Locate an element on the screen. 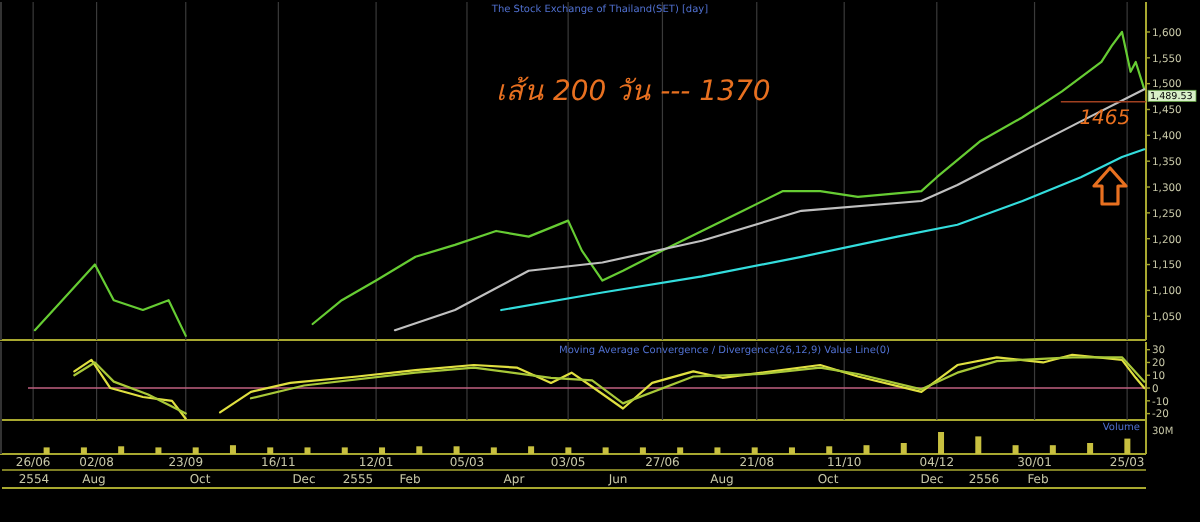  annotation: เส้น 200 วัน --- 1370 is located at coordinates (633, 92).